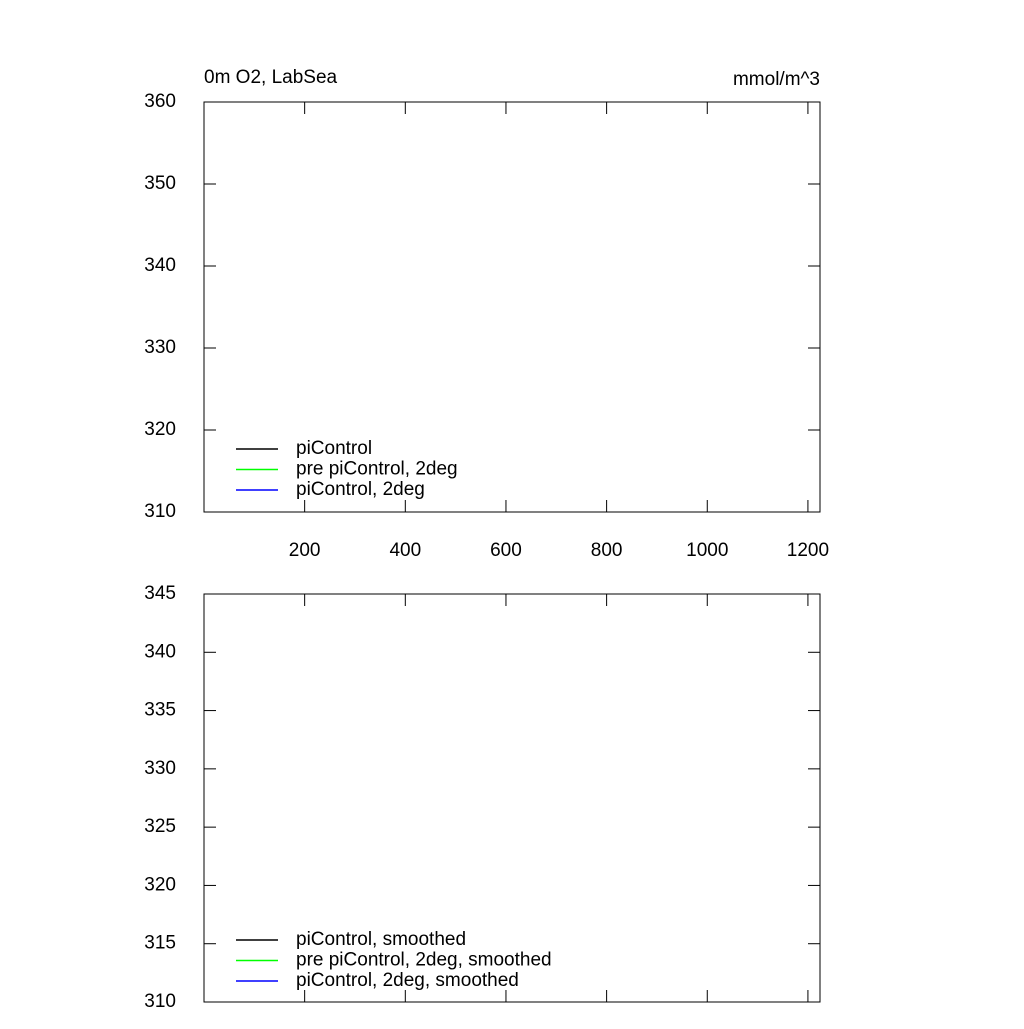  Describe the element at coordinates (424, 960) in the screenshot. I see `legend-label: pre piControl, 2deg, smoothed` at that location.